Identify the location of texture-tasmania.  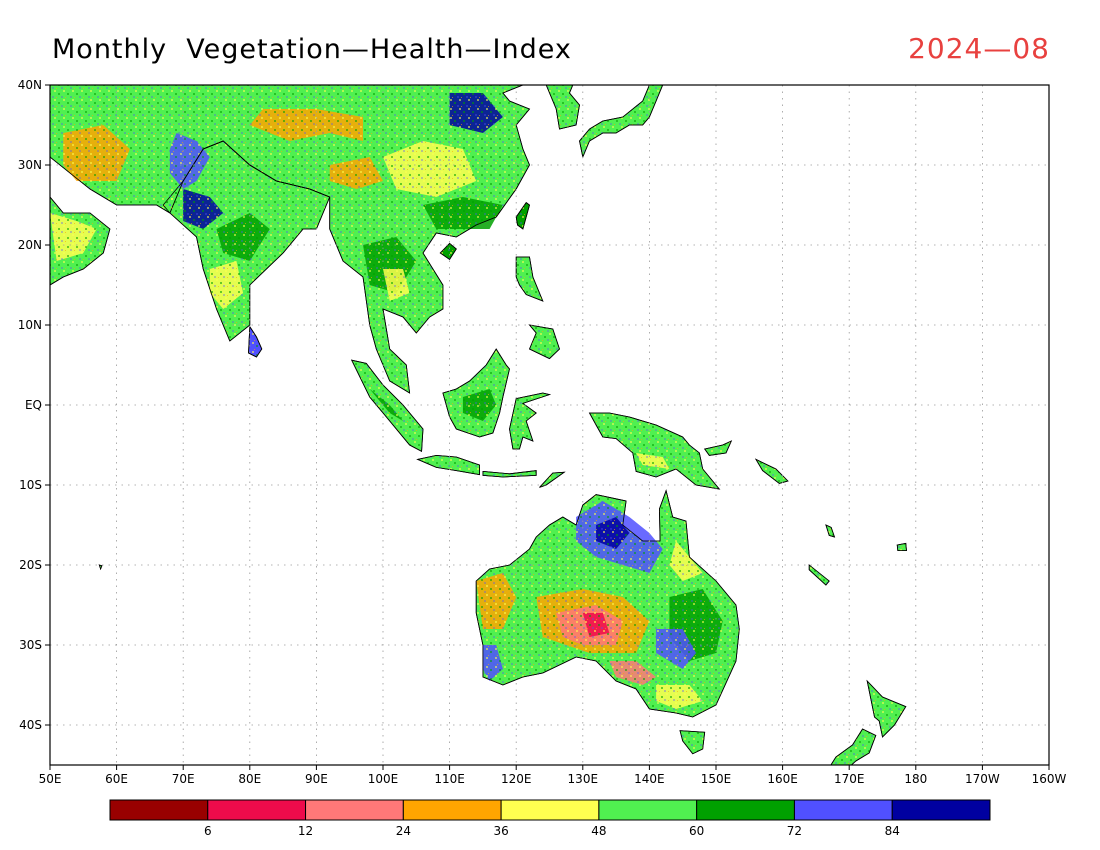
(692, 742).